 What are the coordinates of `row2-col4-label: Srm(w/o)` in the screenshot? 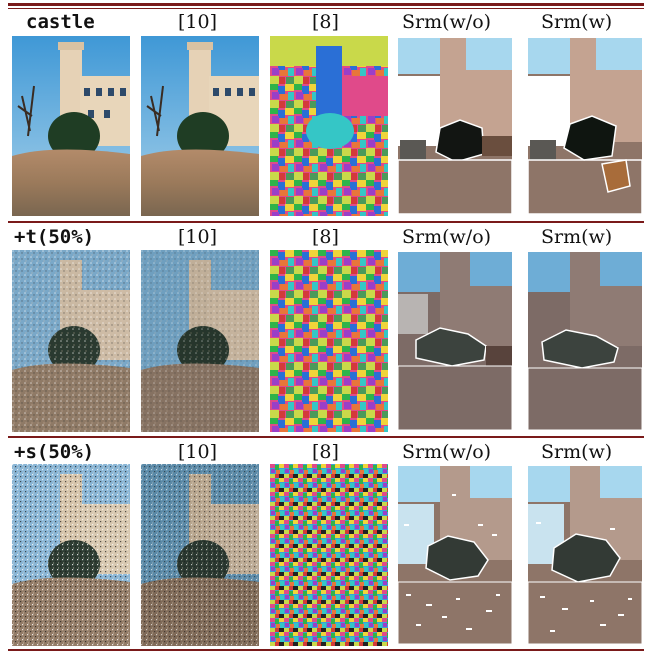 It's located at (447, 237).